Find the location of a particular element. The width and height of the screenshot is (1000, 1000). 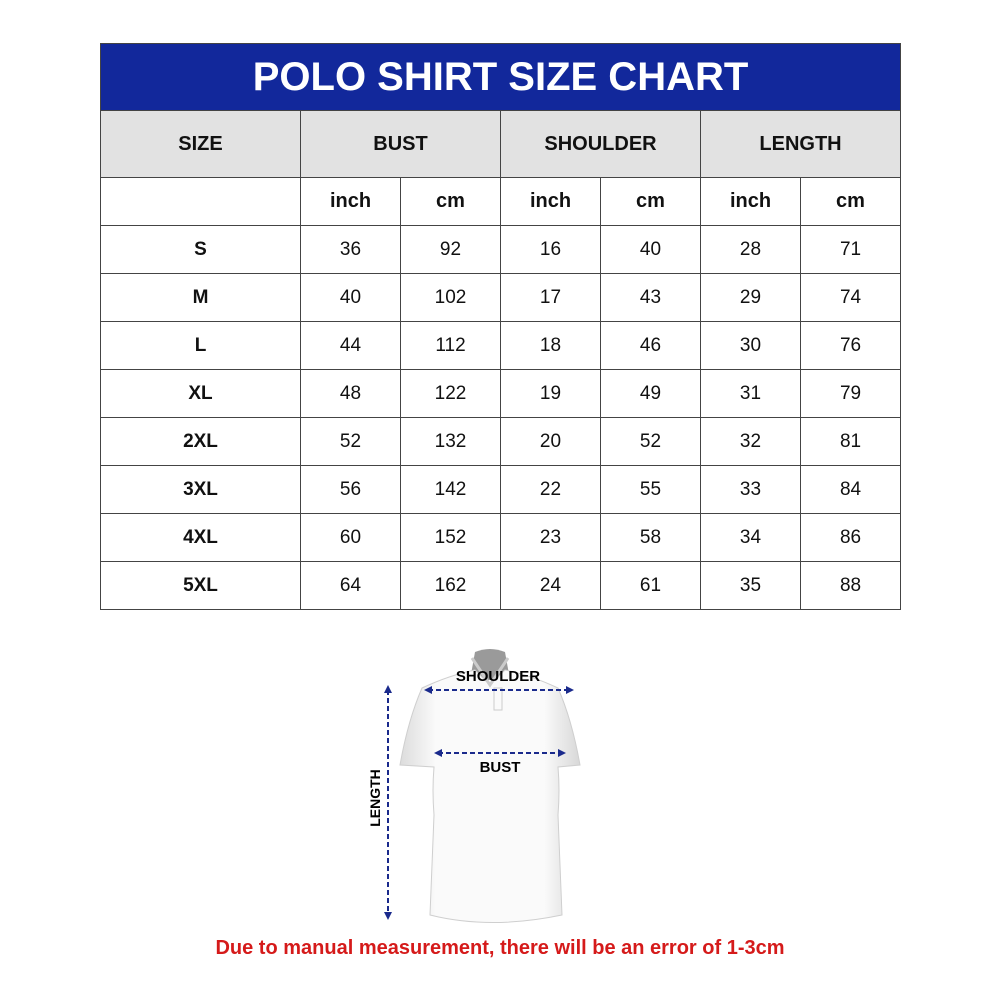

table-row: 5XL 64 162 24 61 35 88 is located at coordinates (501, 585).